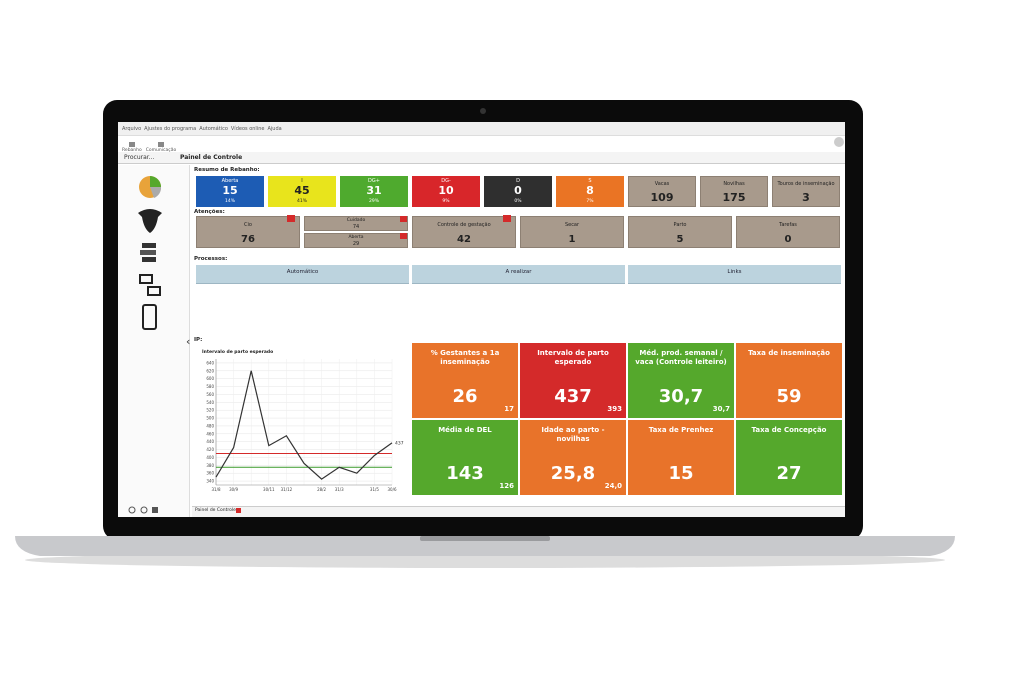 Image resolution: width=1024 pixels, height=681 pixels. What do you see at coordinates (269, 489) in the screenshot?
I see `x-tick-label: 30/11` at bounding box center [269, 489].